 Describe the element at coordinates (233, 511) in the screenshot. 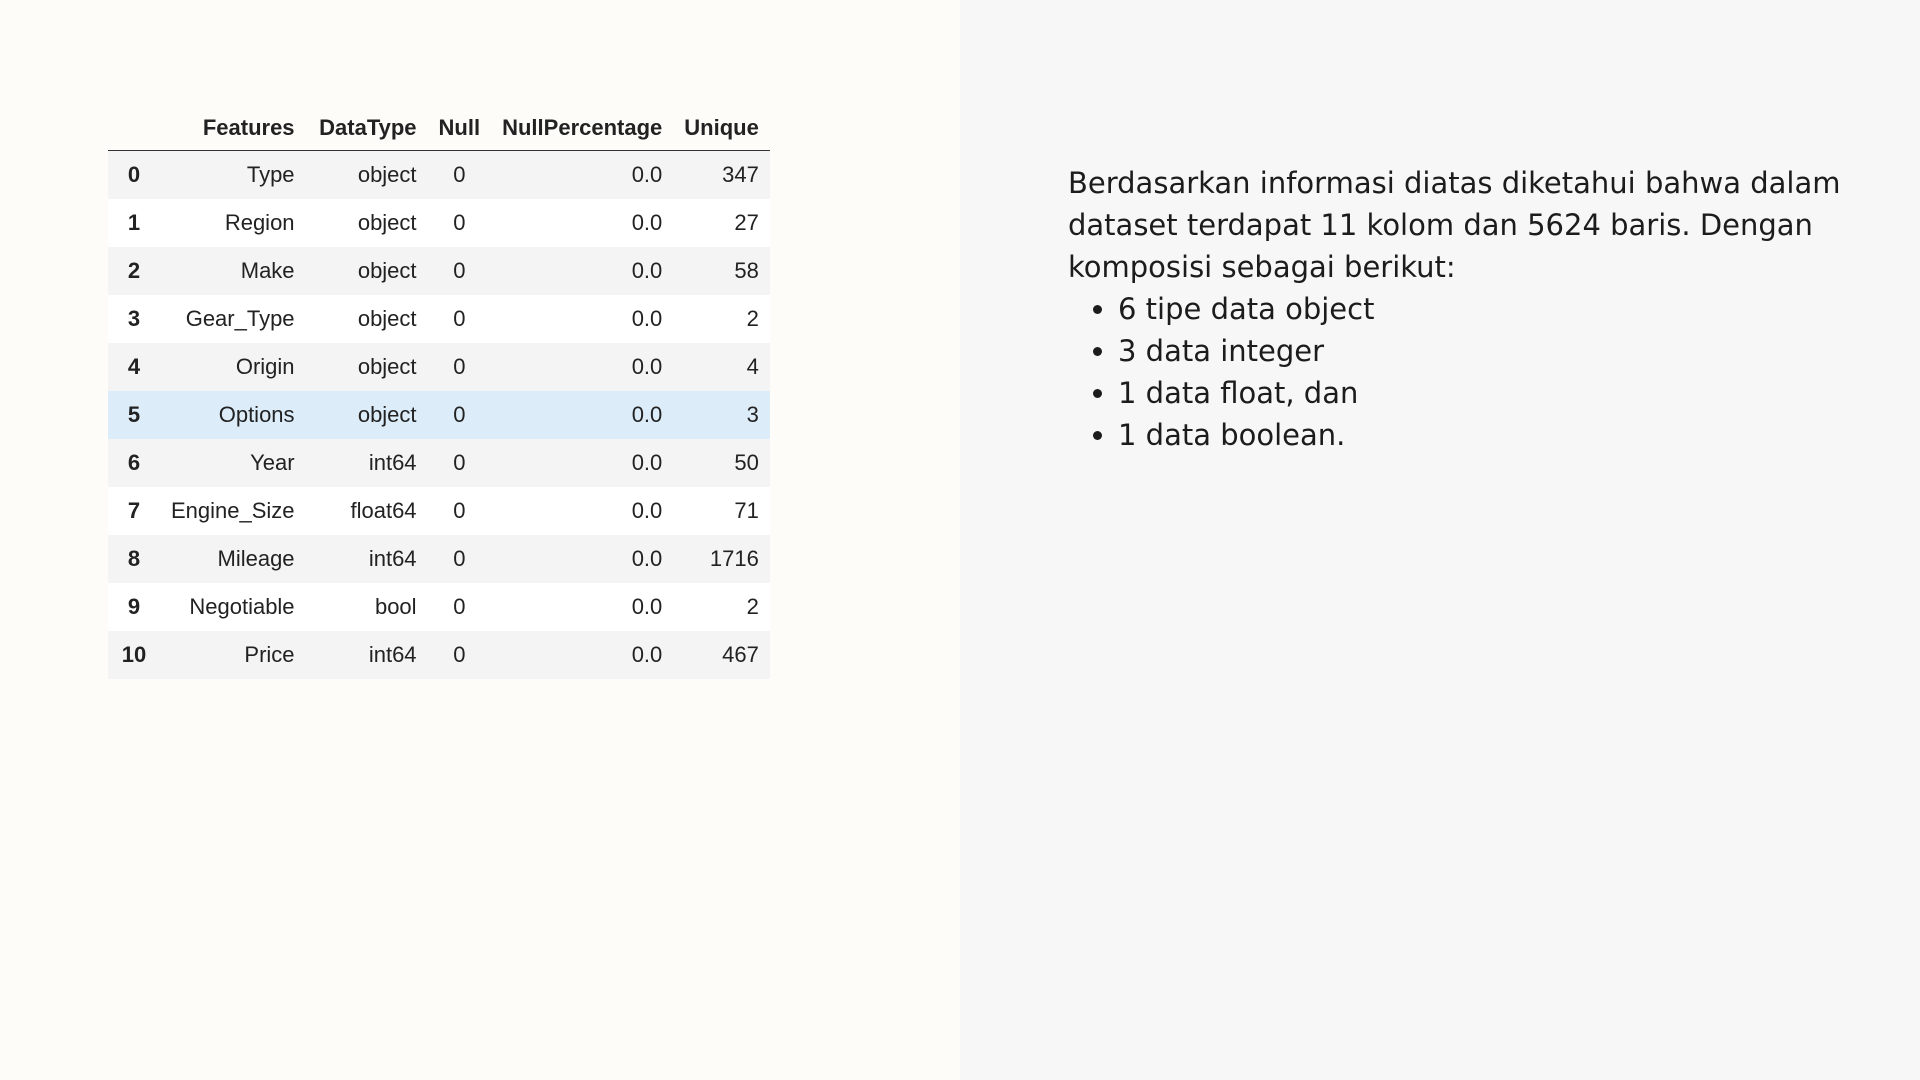

I see `cell-feature: Engine_Size` at that location.